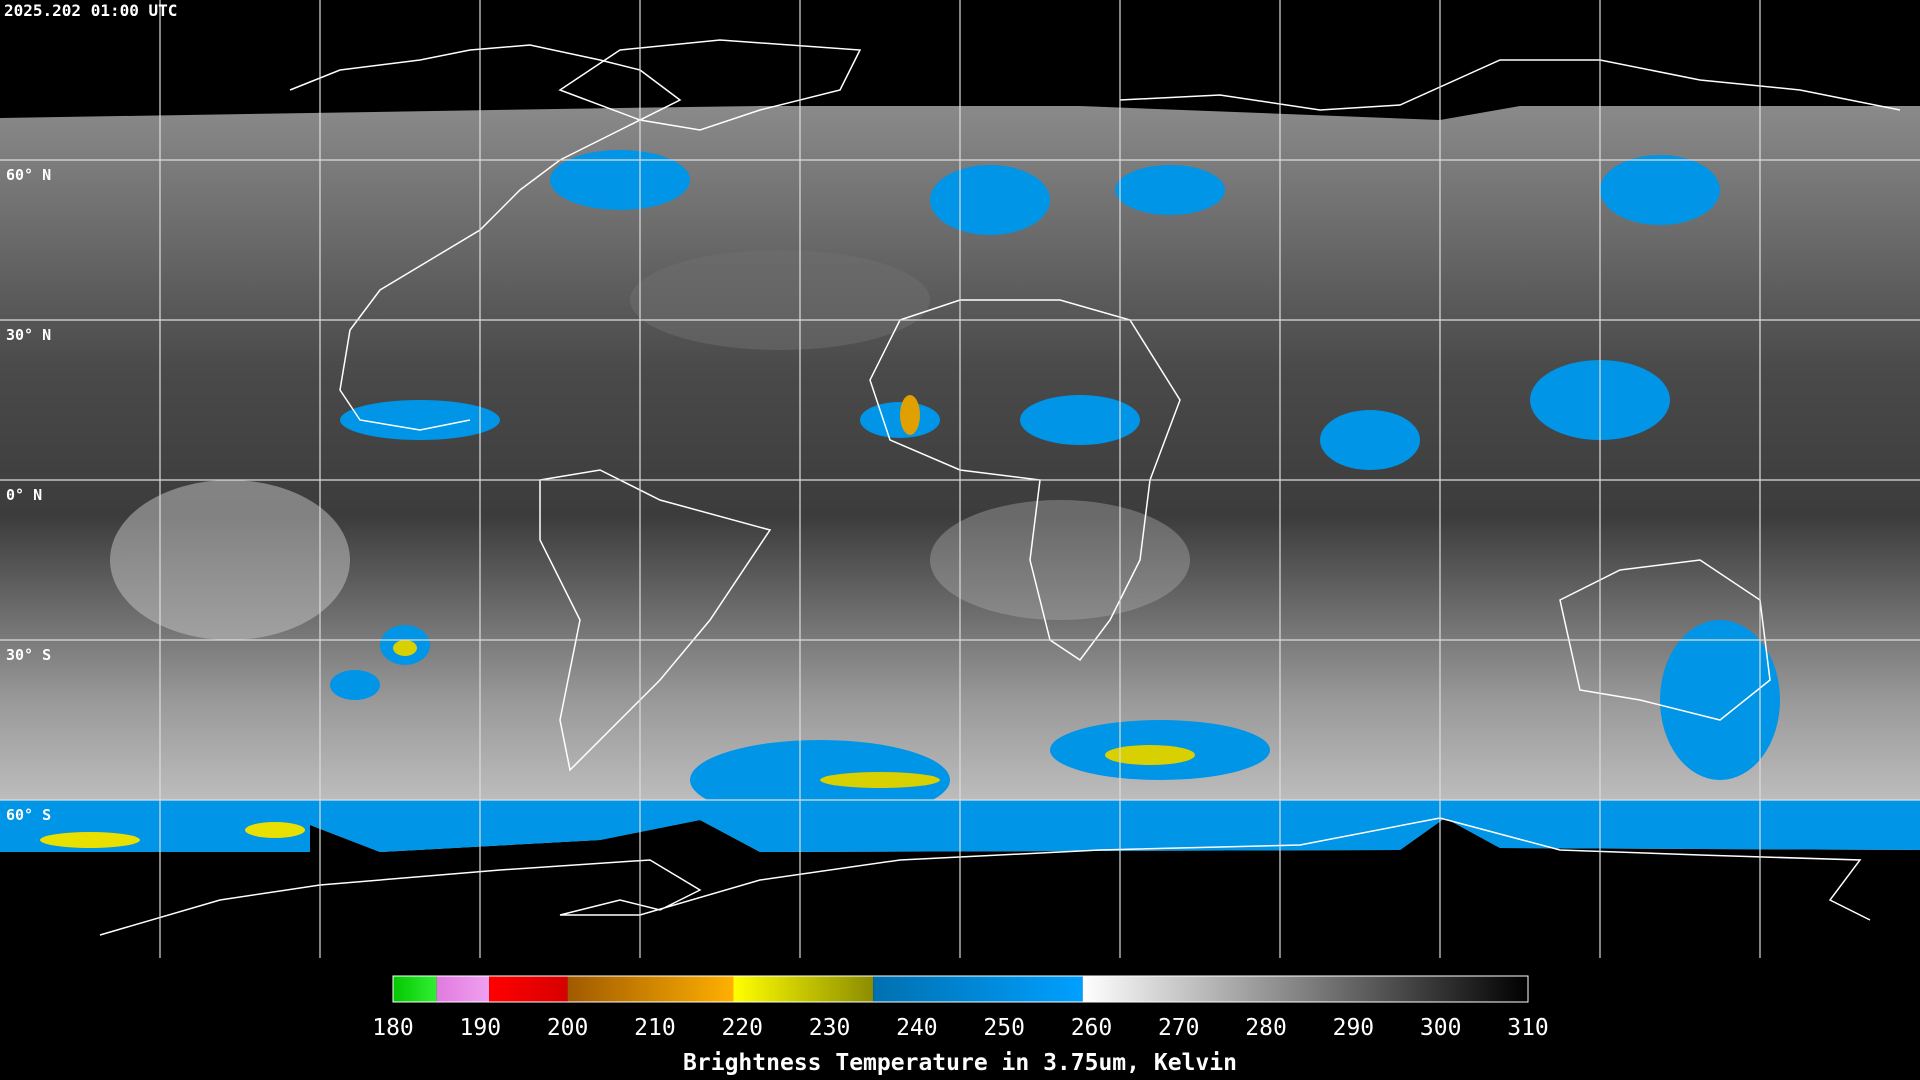 Image resolution: width=1920 pixels, height=1080 pixels. Describe the element at coordinates (1528, 1028) in the screenshot. I see `colorbar-tick-label: 310` at that location.